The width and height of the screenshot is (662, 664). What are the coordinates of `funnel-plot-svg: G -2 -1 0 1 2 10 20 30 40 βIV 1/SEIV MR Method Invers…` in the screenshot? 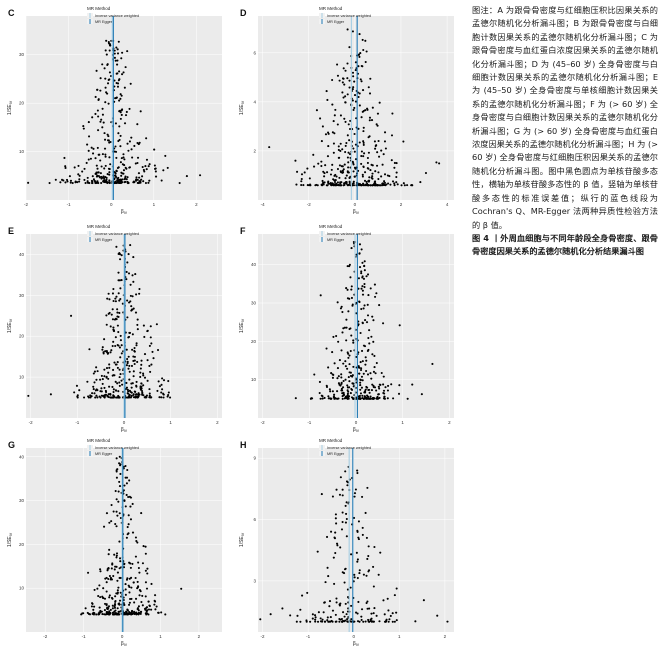 It's located at (114, 542).